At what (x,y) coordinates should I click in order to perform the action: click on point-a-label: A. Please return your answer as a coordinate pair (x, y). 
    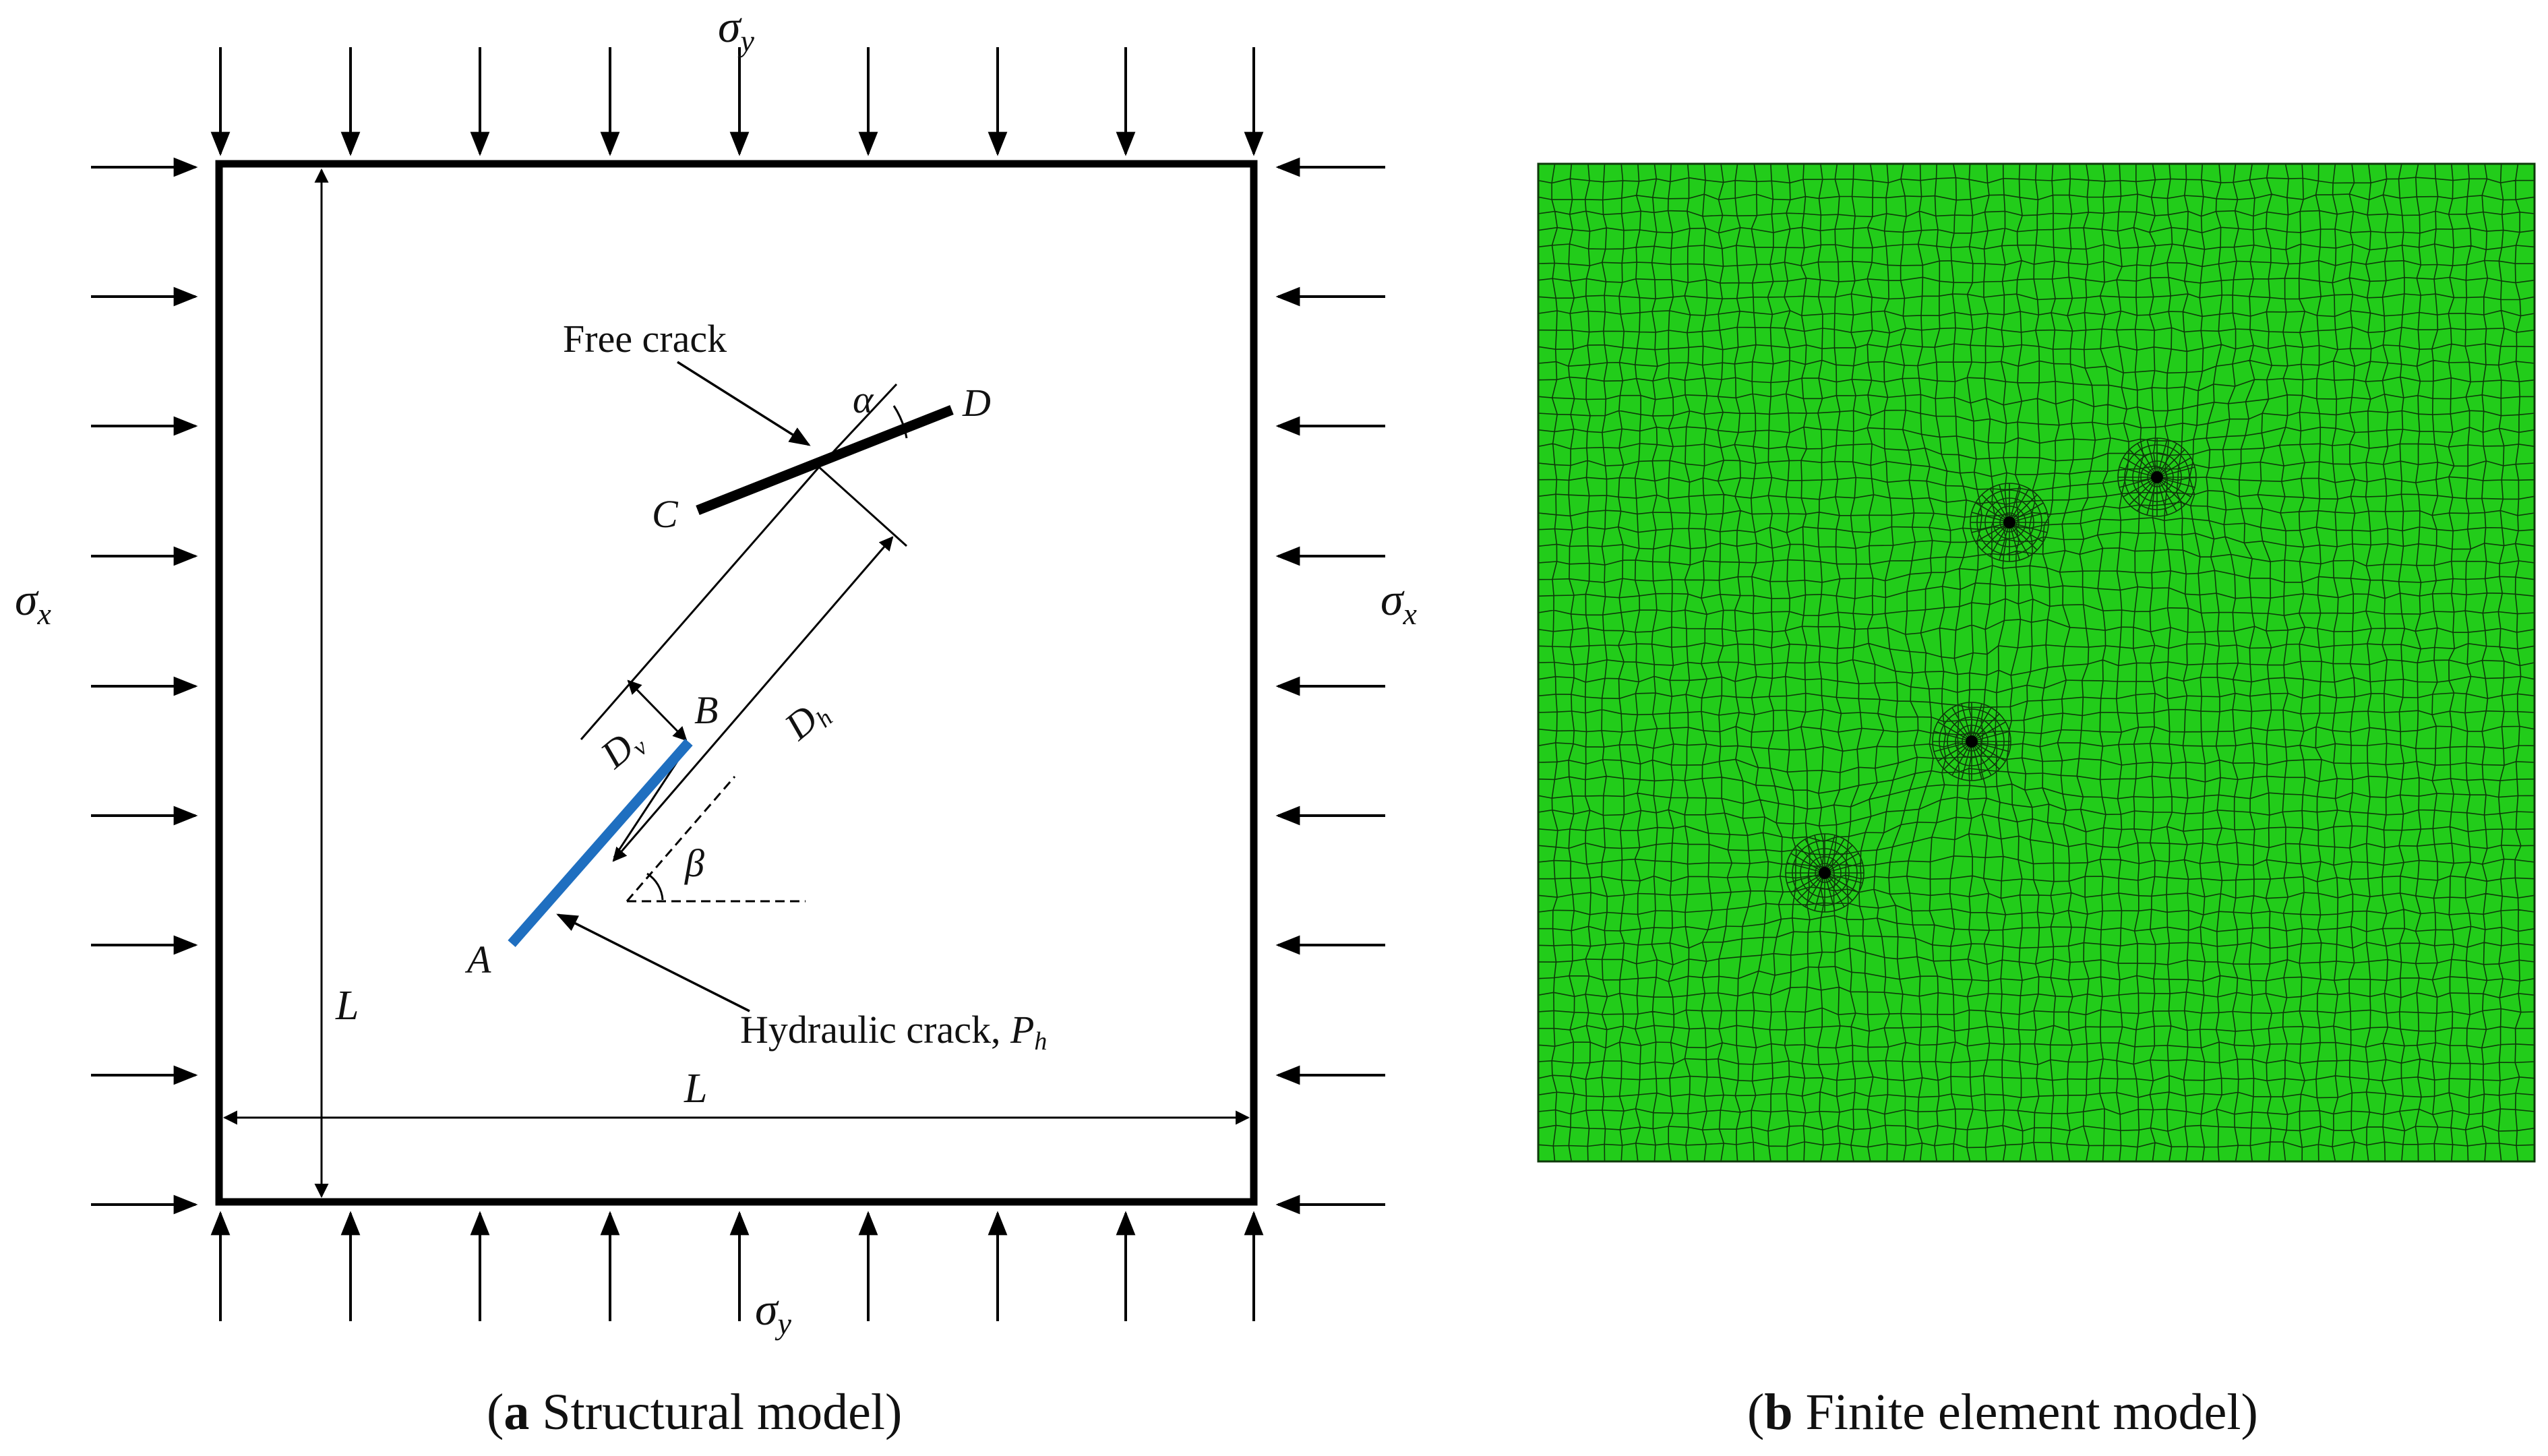
    Looking at the image, I should click on (477, 959).